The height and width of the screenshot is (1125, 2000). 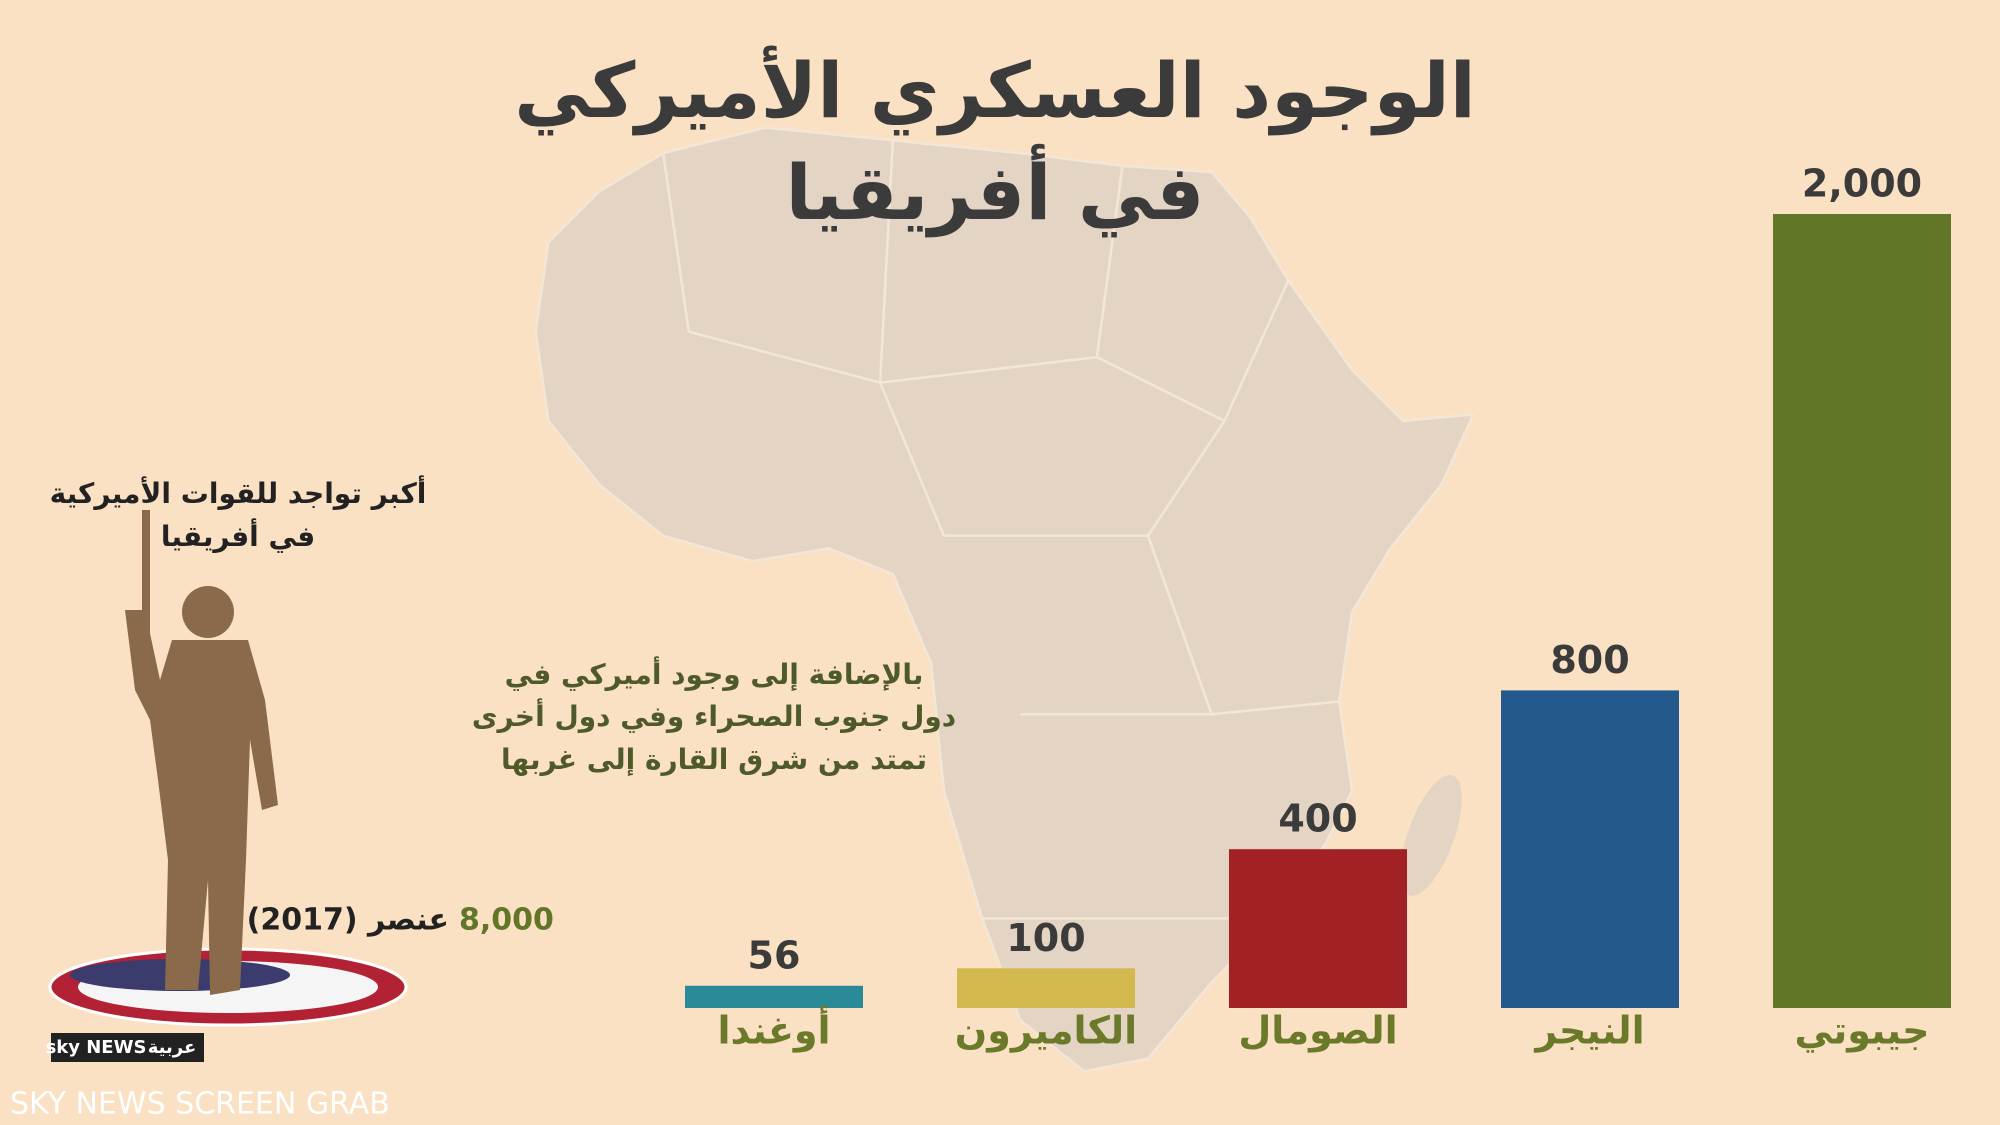 What do you see at coordinates (774, 955) in the screenshot?
I see `value-label: 56` at bounding box center [774, 955].